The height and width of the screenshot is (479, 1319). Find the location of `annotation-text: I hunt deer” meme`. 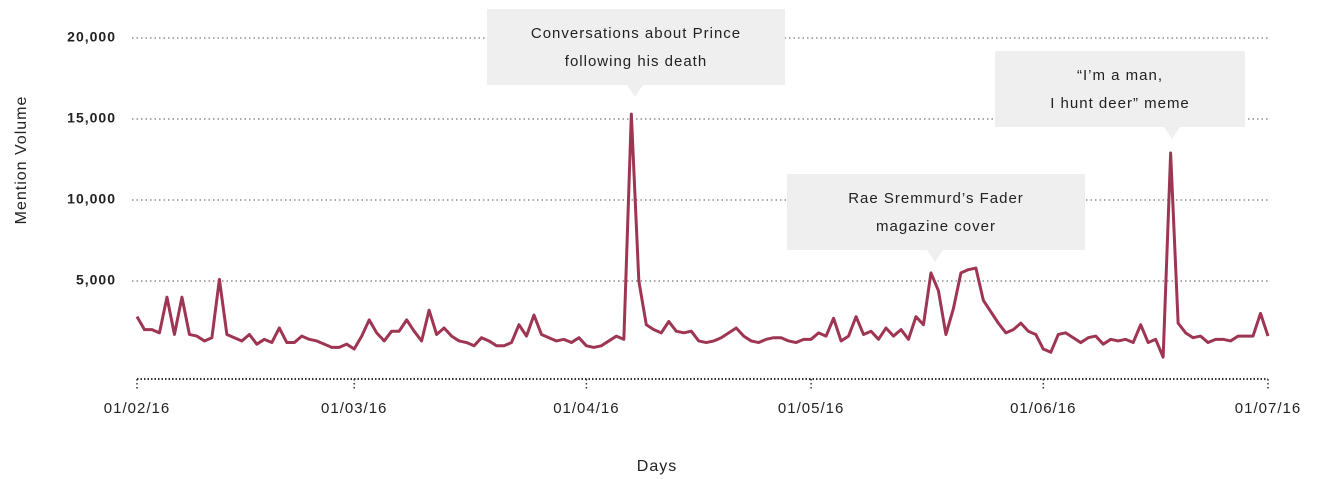

annotation-text: I hunt deer” meme is located at coordinates (1120, 103).